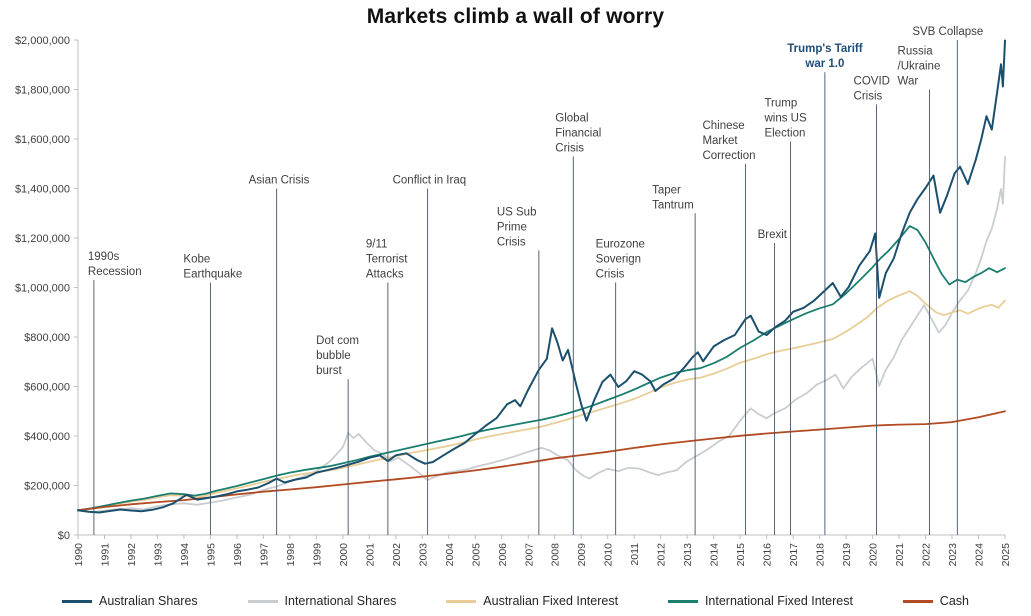 Image resolution: width=1031 pixels, height=616 pixels. I want to click on x-tick-label: 2004, so click(450, 555).